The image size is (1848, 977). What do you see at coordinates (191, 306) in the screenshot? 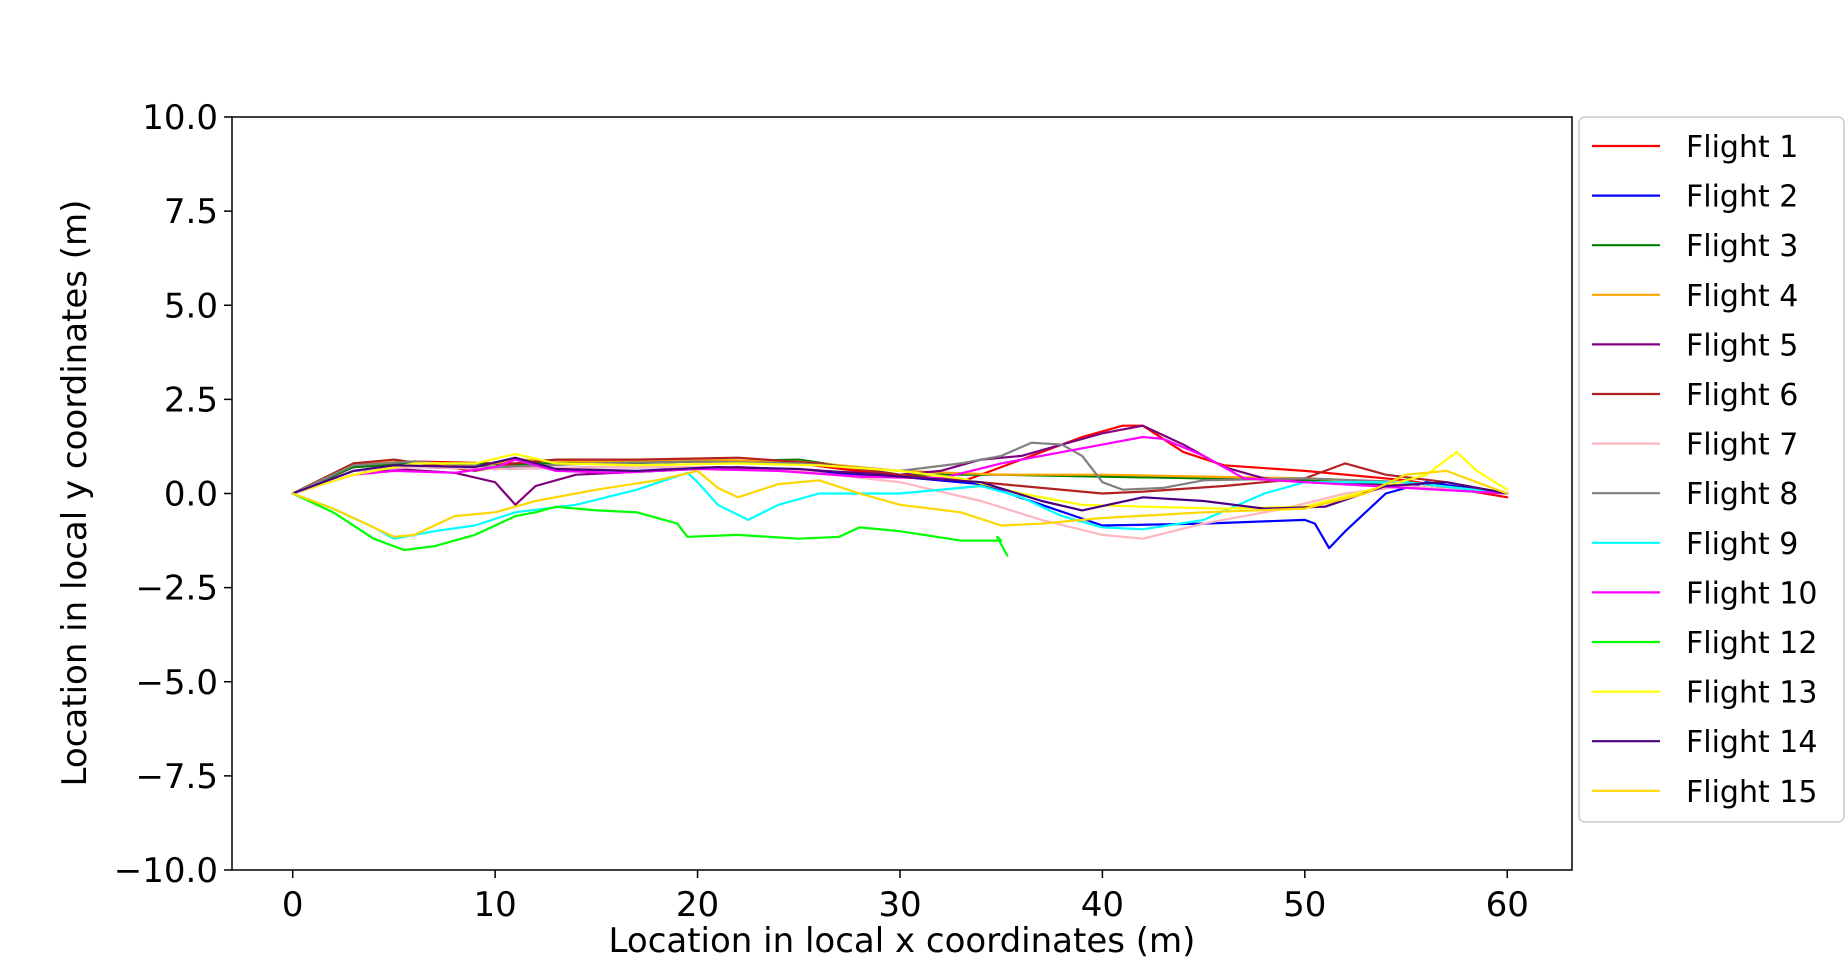
I see `y-tick-label: 5.0` at bounding box center [191, 306].